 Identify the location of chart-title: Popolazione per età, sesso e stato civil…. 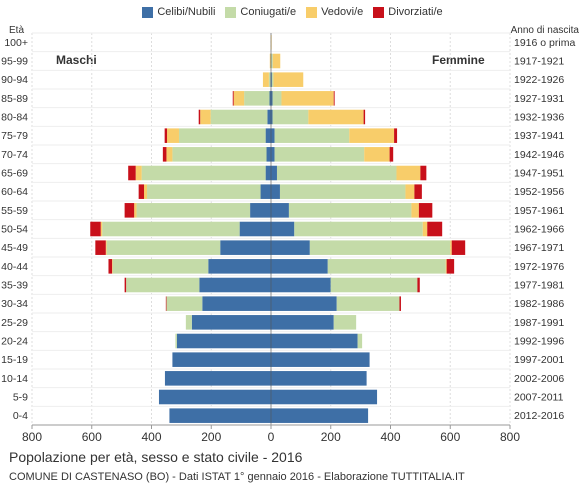
(156, 457).